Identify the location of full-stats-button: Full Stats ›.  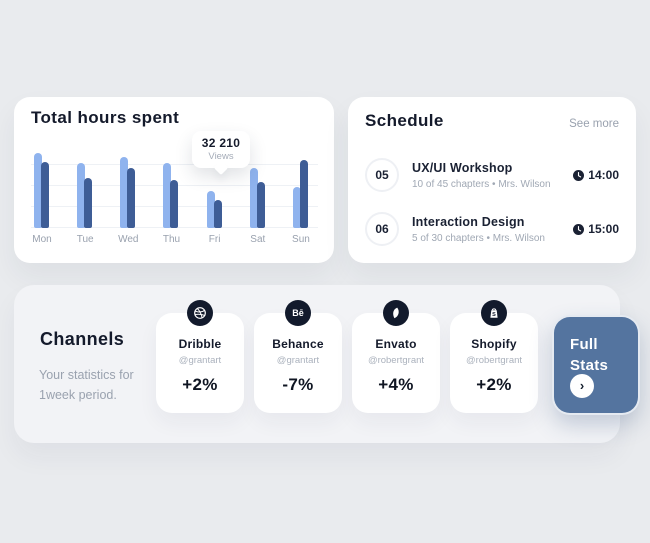
(596, 365).